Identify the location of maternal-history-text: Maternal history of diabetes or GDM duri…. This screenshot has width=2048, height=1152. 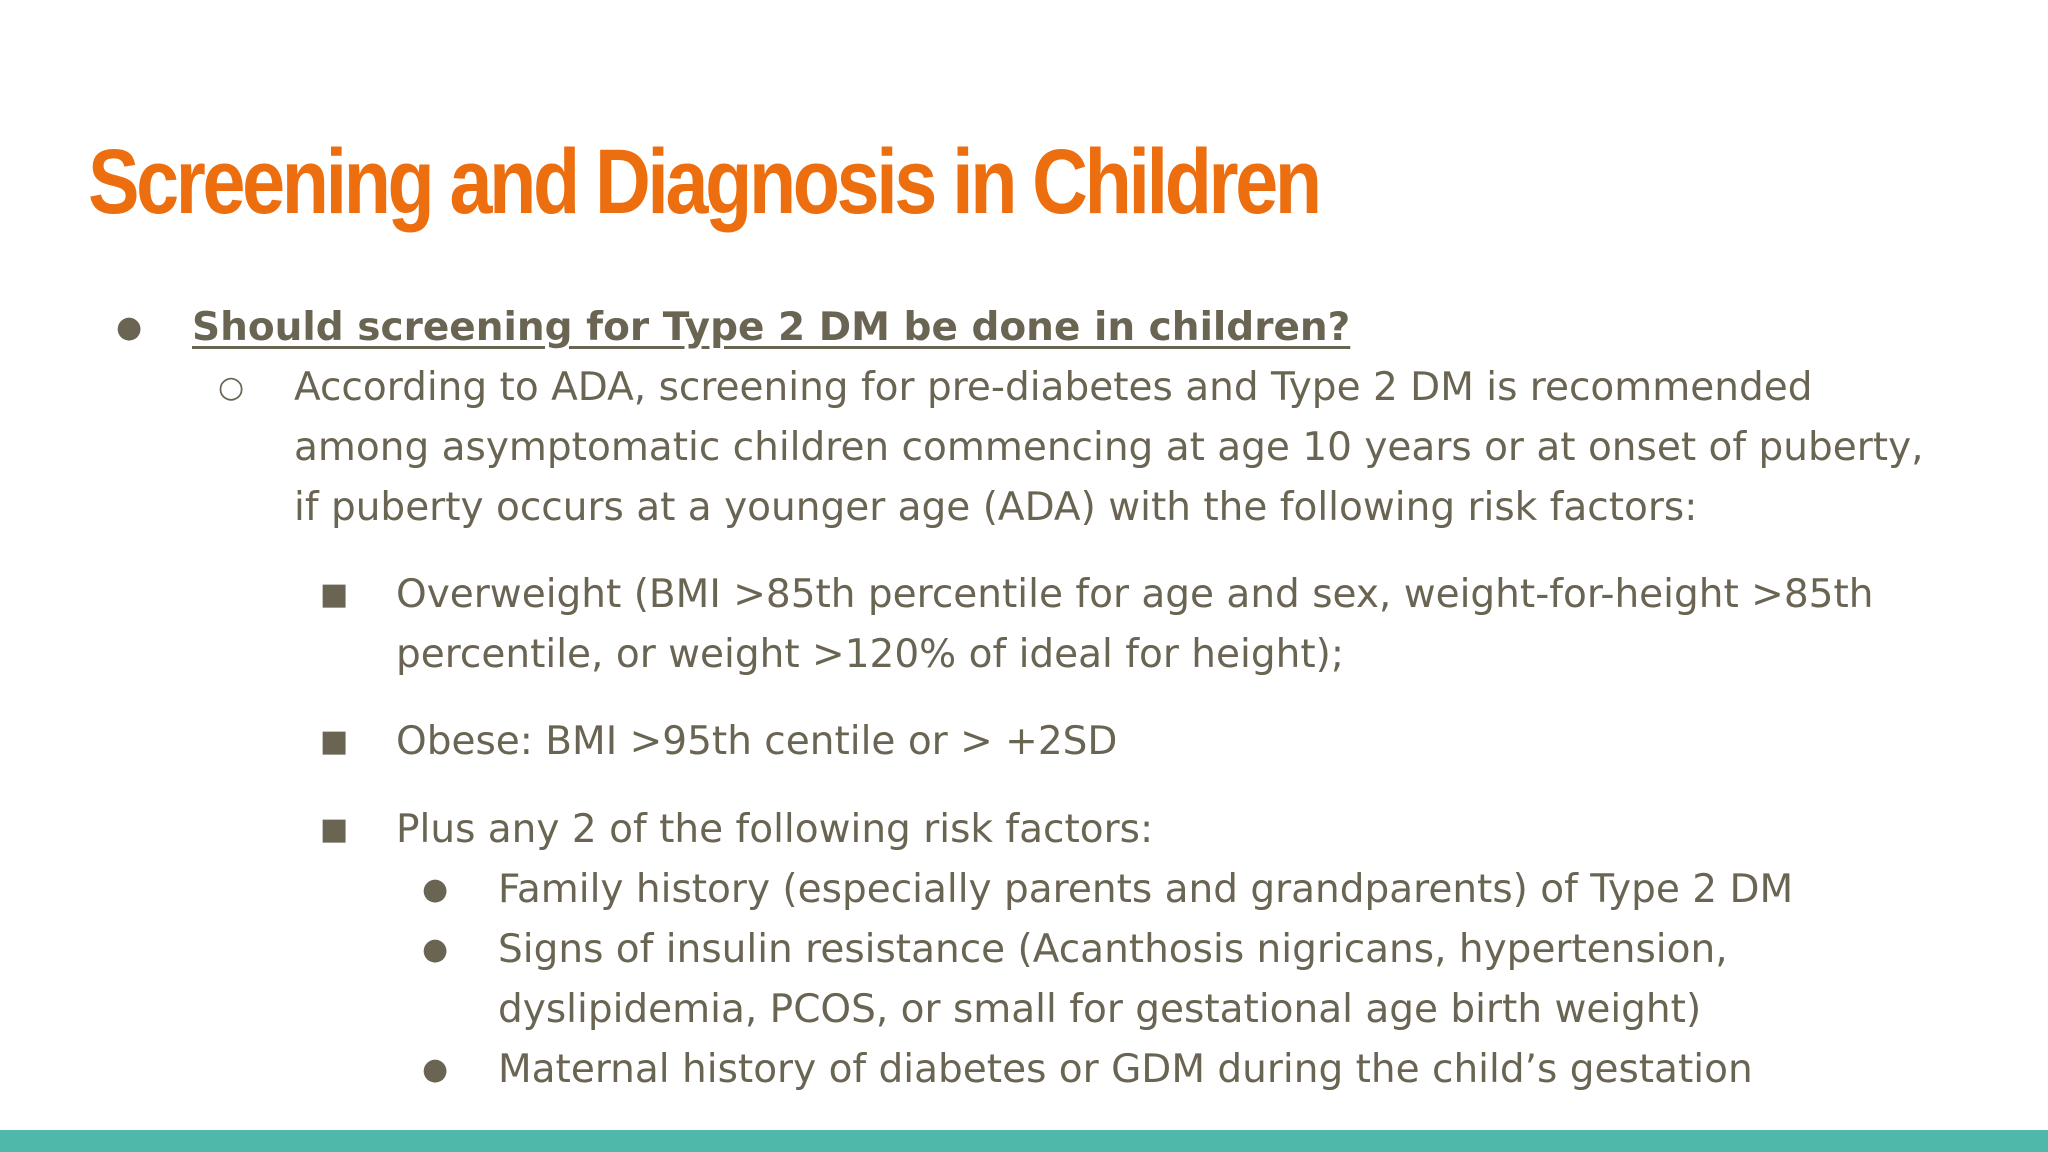
(1125, 1069).